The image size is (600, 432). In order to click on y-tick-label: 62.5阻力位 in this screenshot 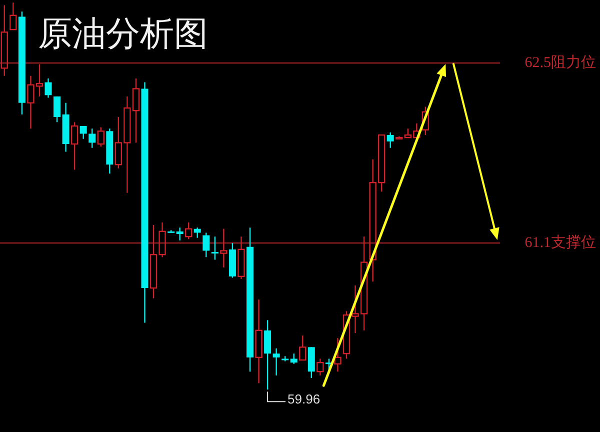, I will do `click(560, 62)`.